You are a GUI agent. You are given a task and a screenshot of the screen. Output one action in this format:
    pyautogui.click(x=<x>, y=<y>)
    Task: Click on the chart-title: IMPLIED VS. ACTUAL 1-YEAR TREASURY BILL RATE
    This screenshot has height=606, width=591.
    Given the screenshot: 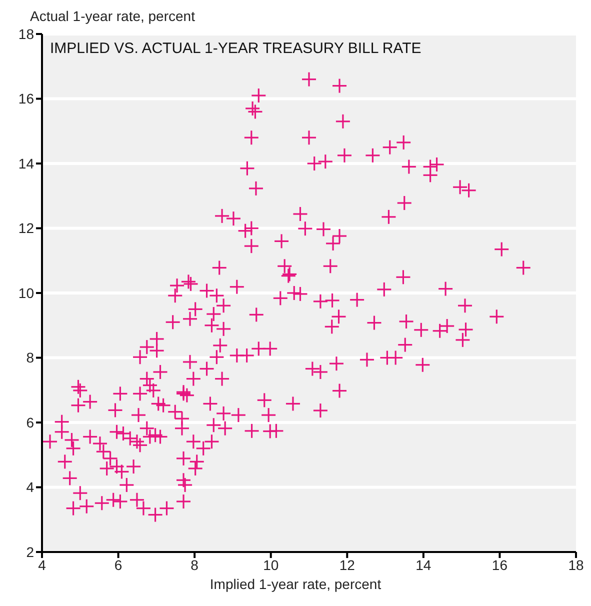 What is the action you would take?
    pyautogui.click(x=236, y=48)
    